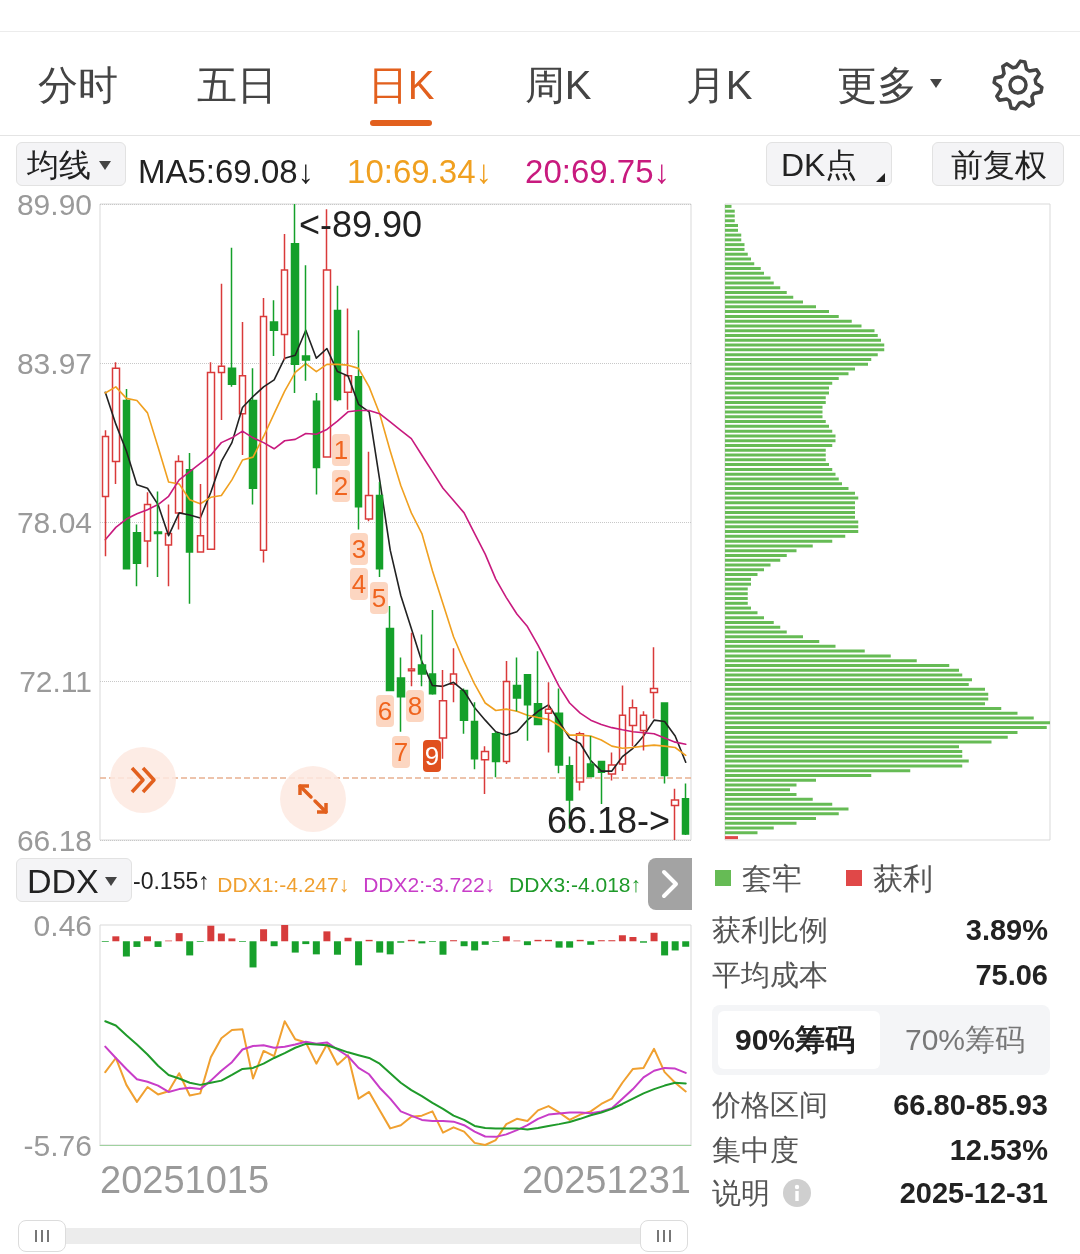  I want to click on y-tick-label: 0.46, so click(62, 925).